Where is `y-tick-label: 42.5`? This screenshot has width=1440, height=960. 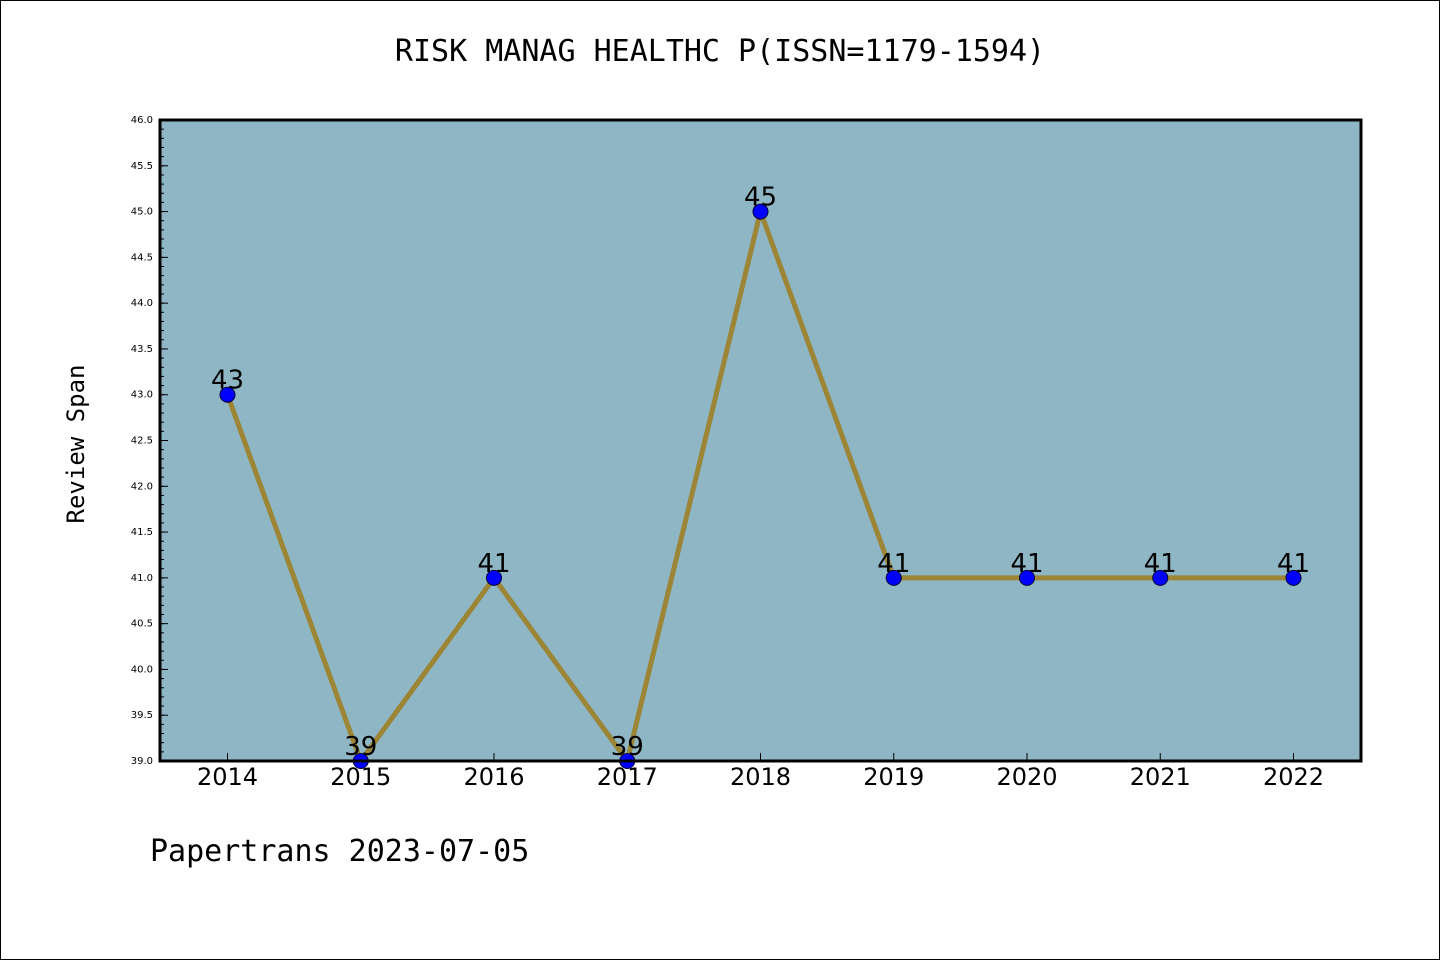 y-tick-label: 42.5 is located at coordinates (142, 441).